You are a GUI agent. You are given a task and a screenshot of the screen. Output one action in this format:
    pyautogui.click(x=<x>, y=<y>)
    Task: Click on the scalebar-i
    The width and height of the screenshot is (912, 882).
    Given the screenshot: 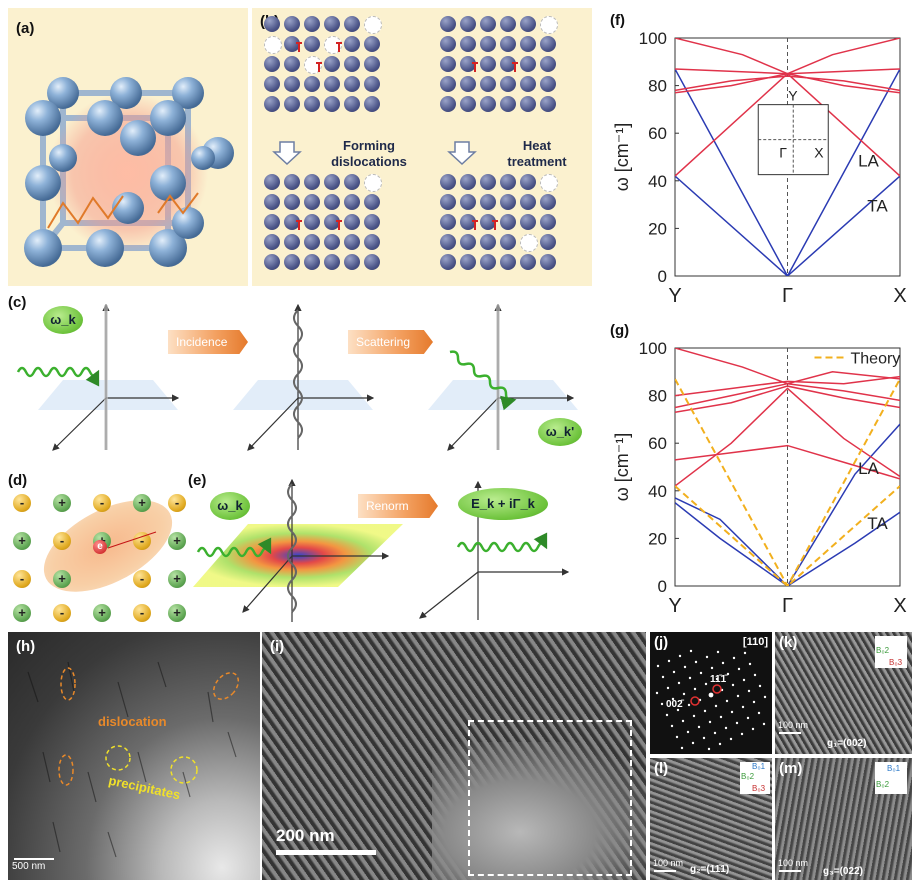 What is the action you would take?
    pyautogui.click(x=326, y=852)
    